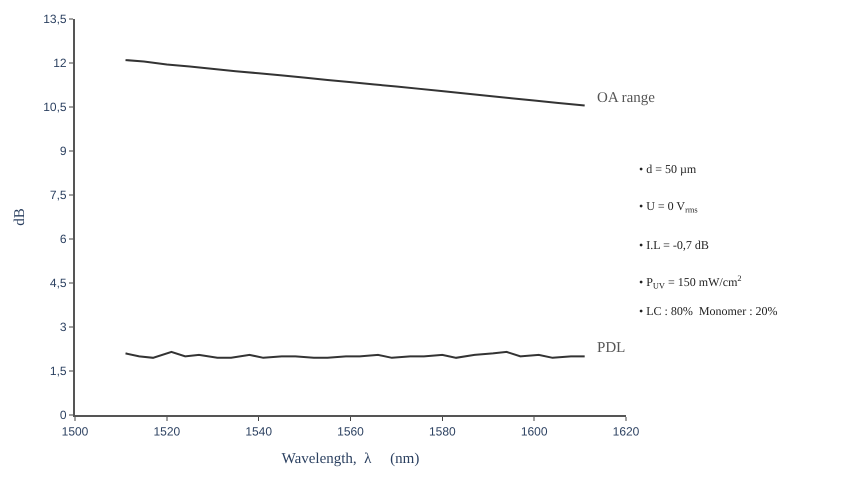 Image resolution: width=861 pixels, height=485 pixels. What do you see at coordinates (442, 431) in the screenshot?
I see `x-tick-label: 1580` at bounding box center [442, 431].